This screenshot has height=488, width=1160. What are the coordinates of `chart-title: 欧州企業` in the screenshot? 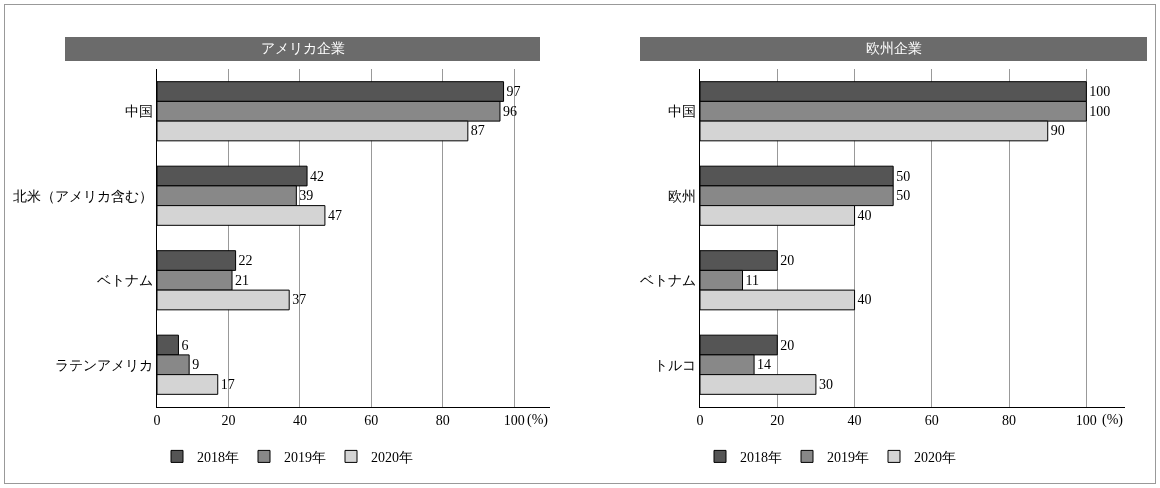 It's located at (893, 49).